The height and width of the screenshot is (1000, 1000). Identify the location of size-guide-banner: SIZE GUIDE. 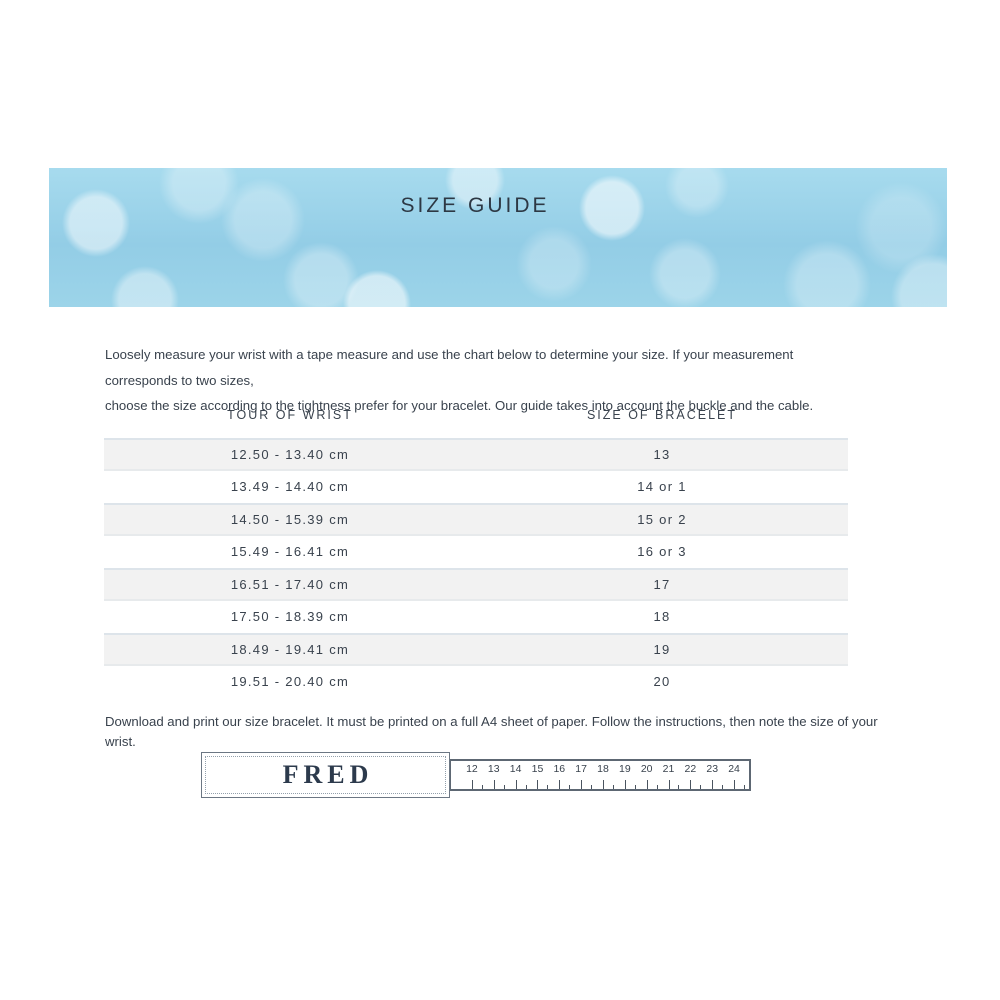
(498, 237).